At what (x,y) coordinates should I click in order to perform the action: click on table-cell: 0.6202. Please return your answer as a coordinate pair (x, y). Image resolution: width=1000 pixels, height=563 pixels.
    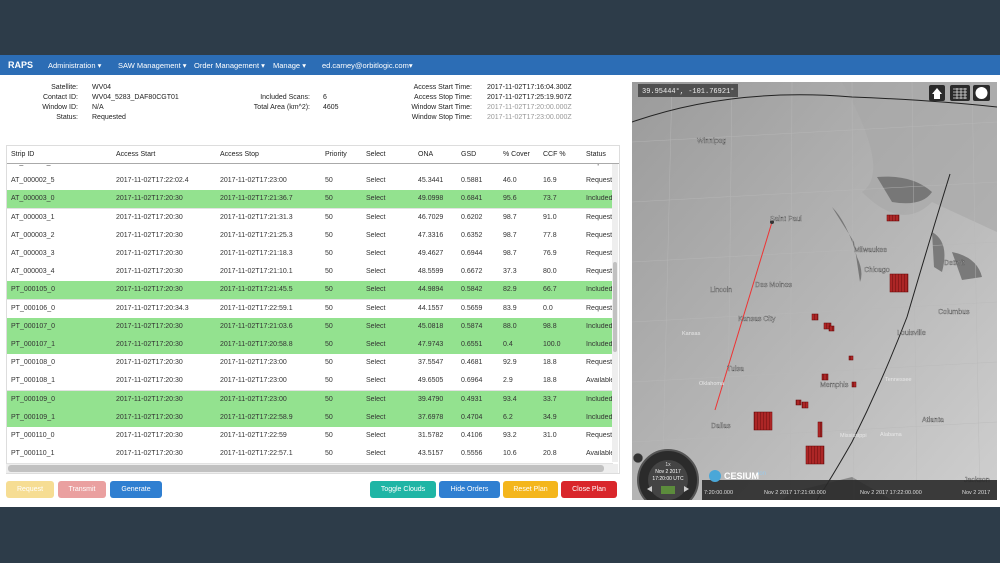
    Looking at the image, I should click on (472, 217).